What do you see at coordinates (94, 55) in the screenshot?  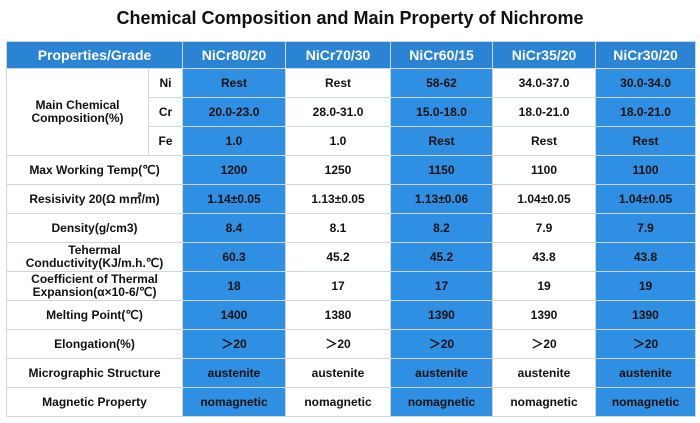 I see `header-properties: Properties/Grade` at bounding box center [94, 55].